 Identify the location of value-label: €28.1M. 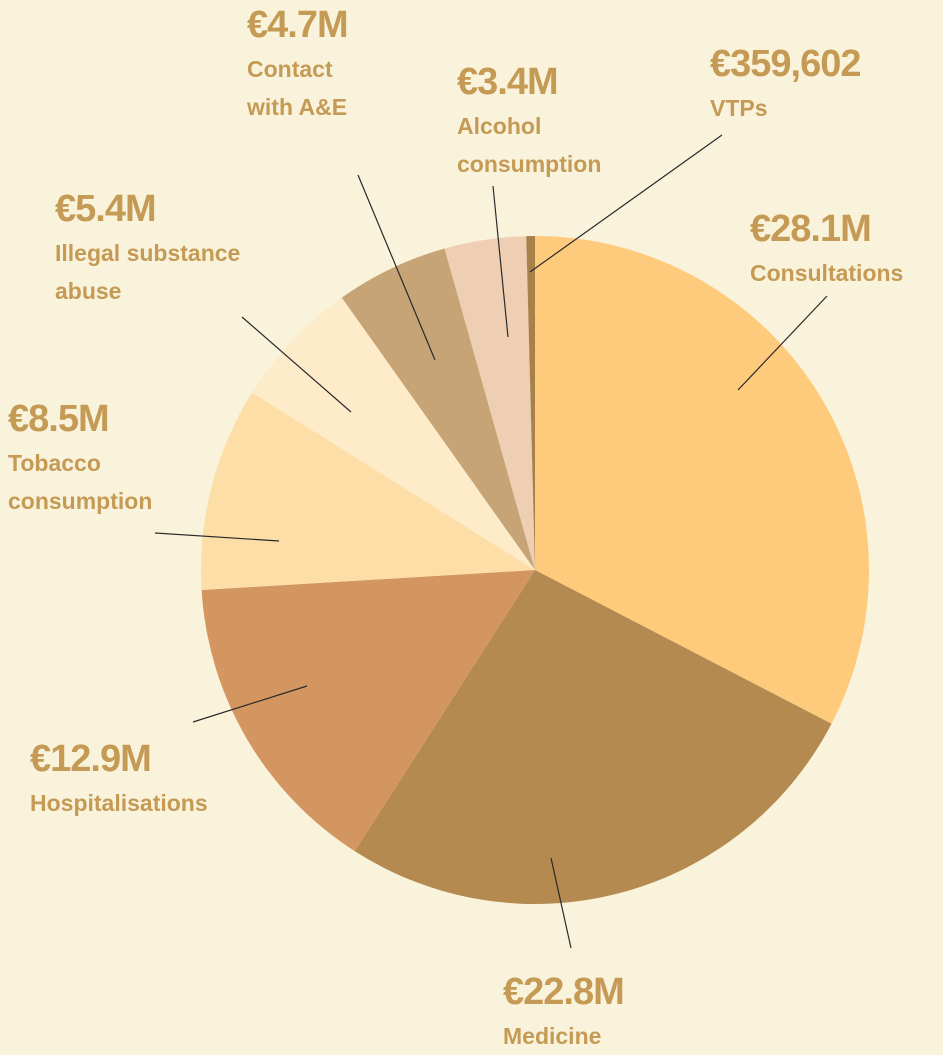
(811, 229).